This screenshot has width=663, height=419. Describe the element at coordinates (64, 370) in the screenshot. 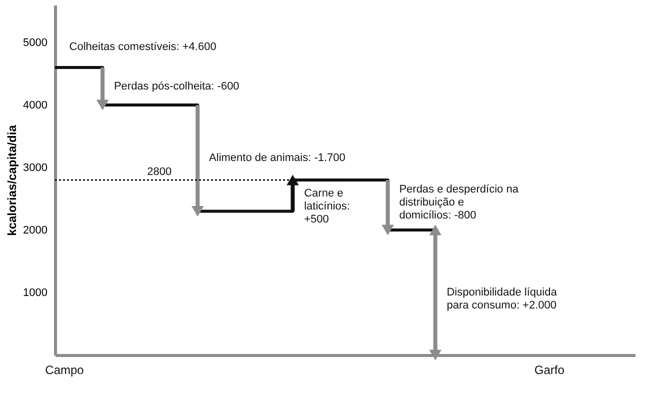

I see `text: Campo` at that location.